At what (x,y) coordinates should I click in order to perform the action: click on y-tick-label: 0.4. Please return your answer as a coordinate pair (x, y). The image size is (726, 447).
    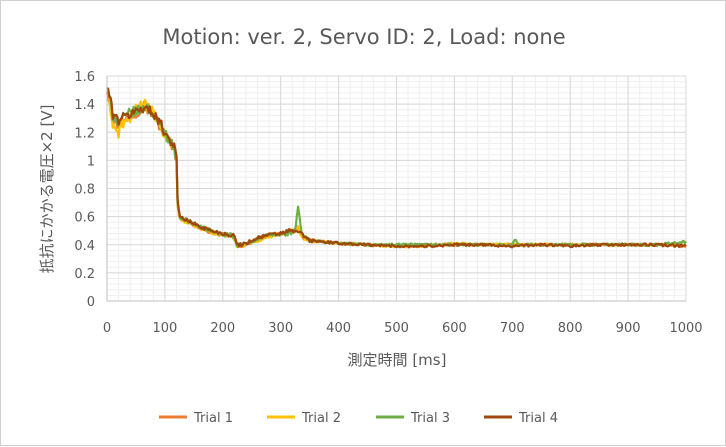
    Looking at the image, I should click on (84, 246).